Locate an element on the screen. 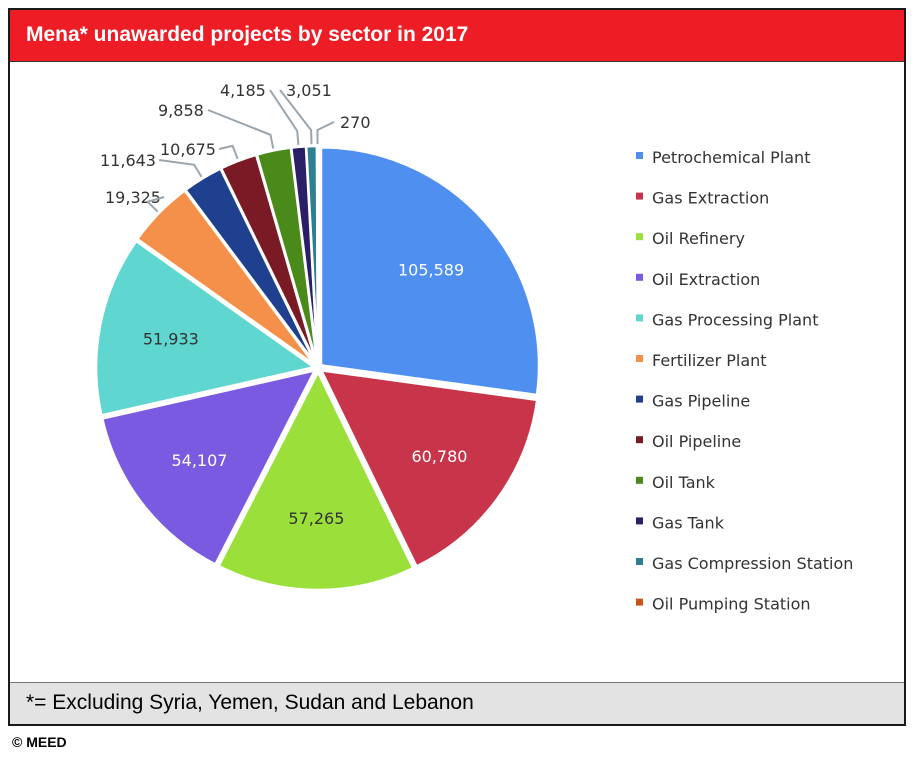 This screenshot has height=757, width=914. legend-label: Gas Compression Station is located at coordinates (752, 563).